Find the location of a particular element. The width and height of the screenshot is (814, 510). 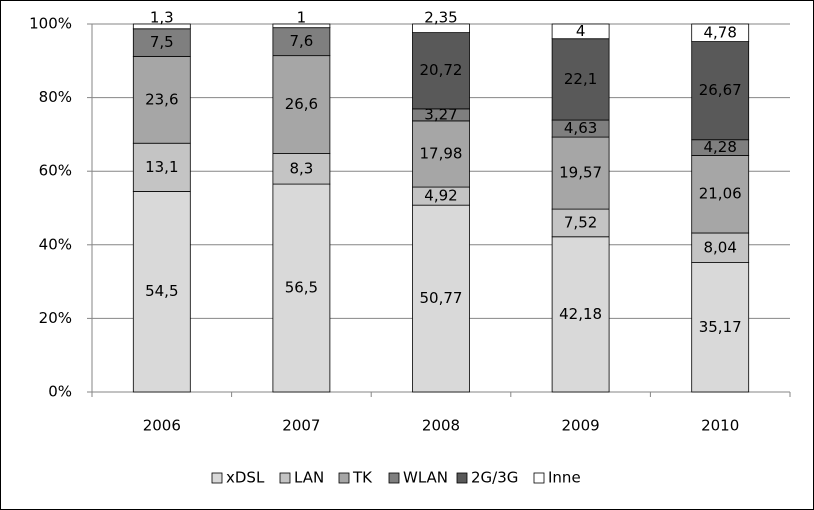

data-label: 1,3 is located at coordinates (162, 18).